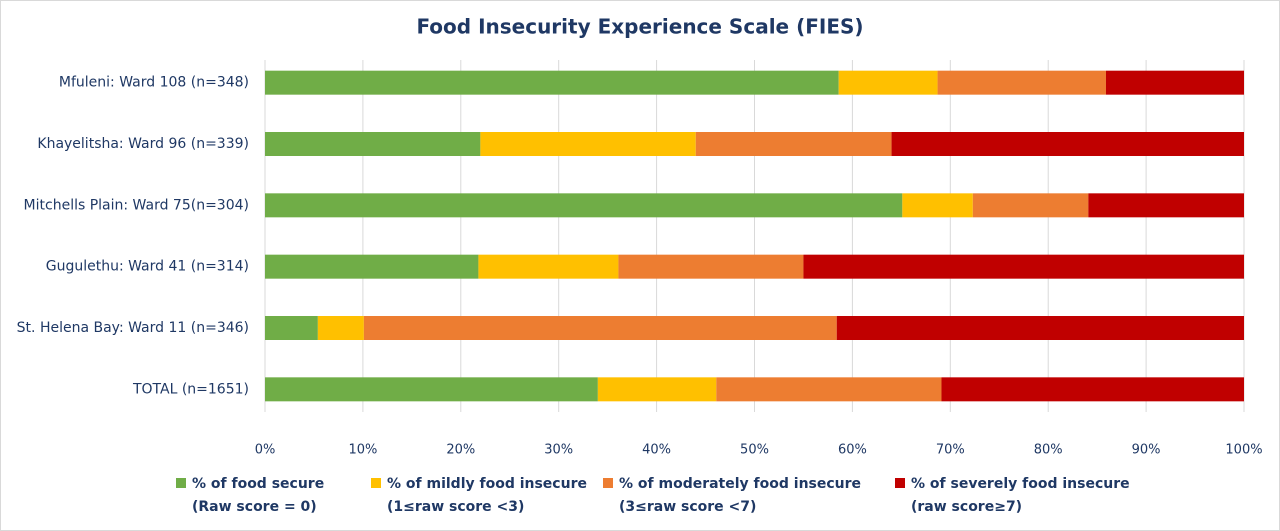  What do you see at coordinates (1020, 484) in the screenshot?
I see `legend-label: % of severely food insecure` at bounding box center [1020, 484].